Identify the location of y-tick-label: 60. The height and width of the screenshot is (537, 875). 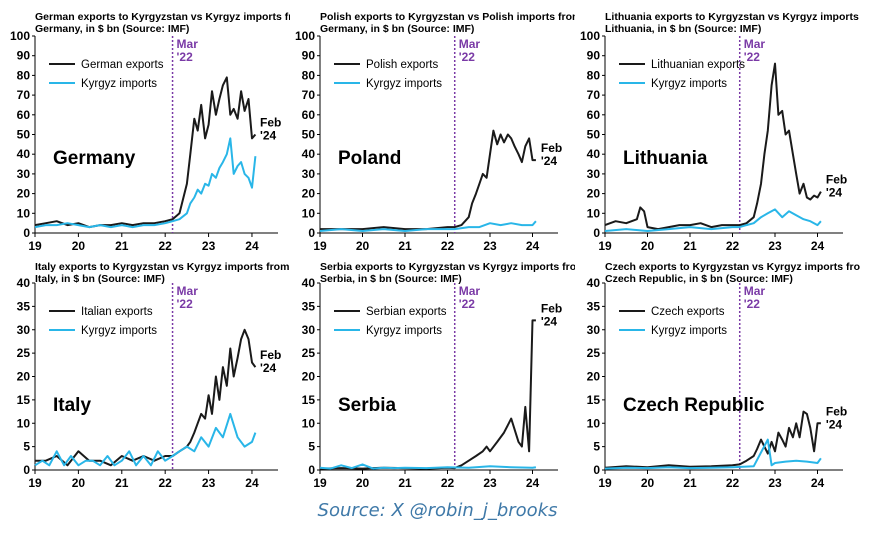
(594, 115).